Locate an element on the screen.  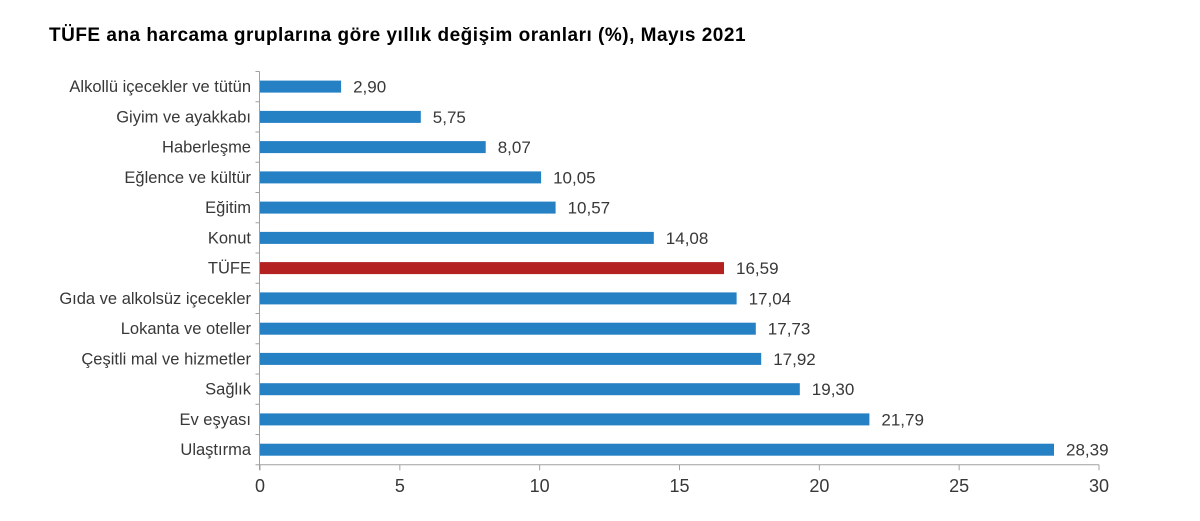
svg-text: Ev eşyası is located at coordinates (215, 420).